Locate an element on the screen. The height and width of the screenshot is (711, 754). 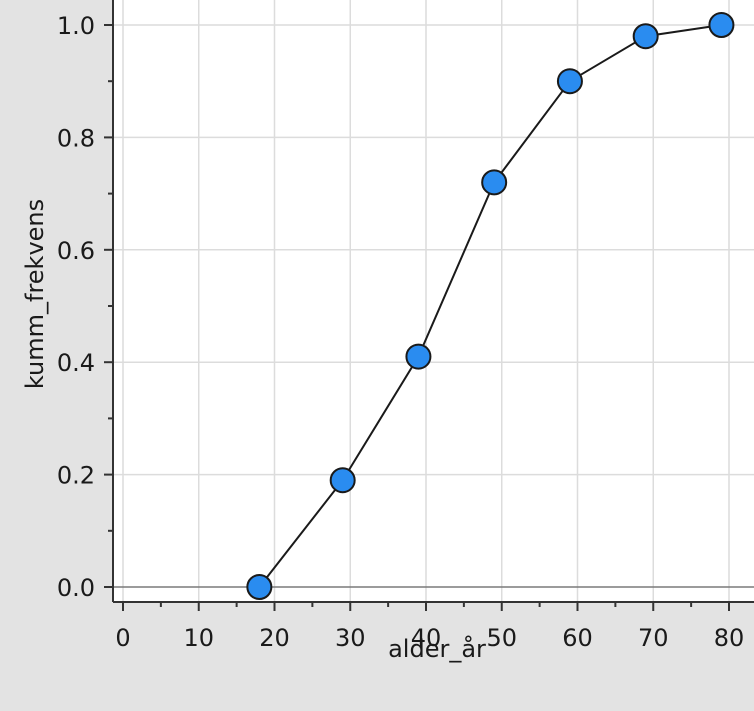
x-tick-label: 50 is located at coordinates (501, 638).